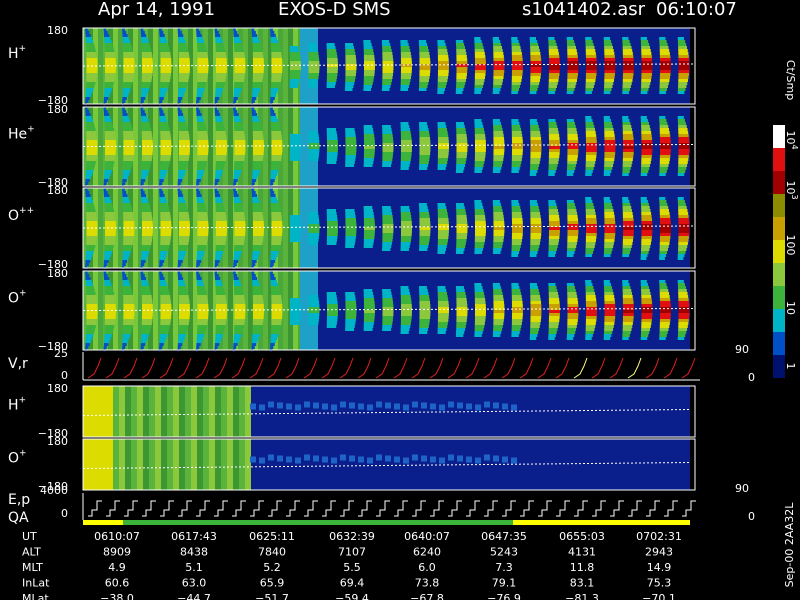 This screenshot has height=600, width=800. What do you see at coordinates (272, 596) in the screenshot?
I see `cell: −51.7` at bounding box center [272, 596].